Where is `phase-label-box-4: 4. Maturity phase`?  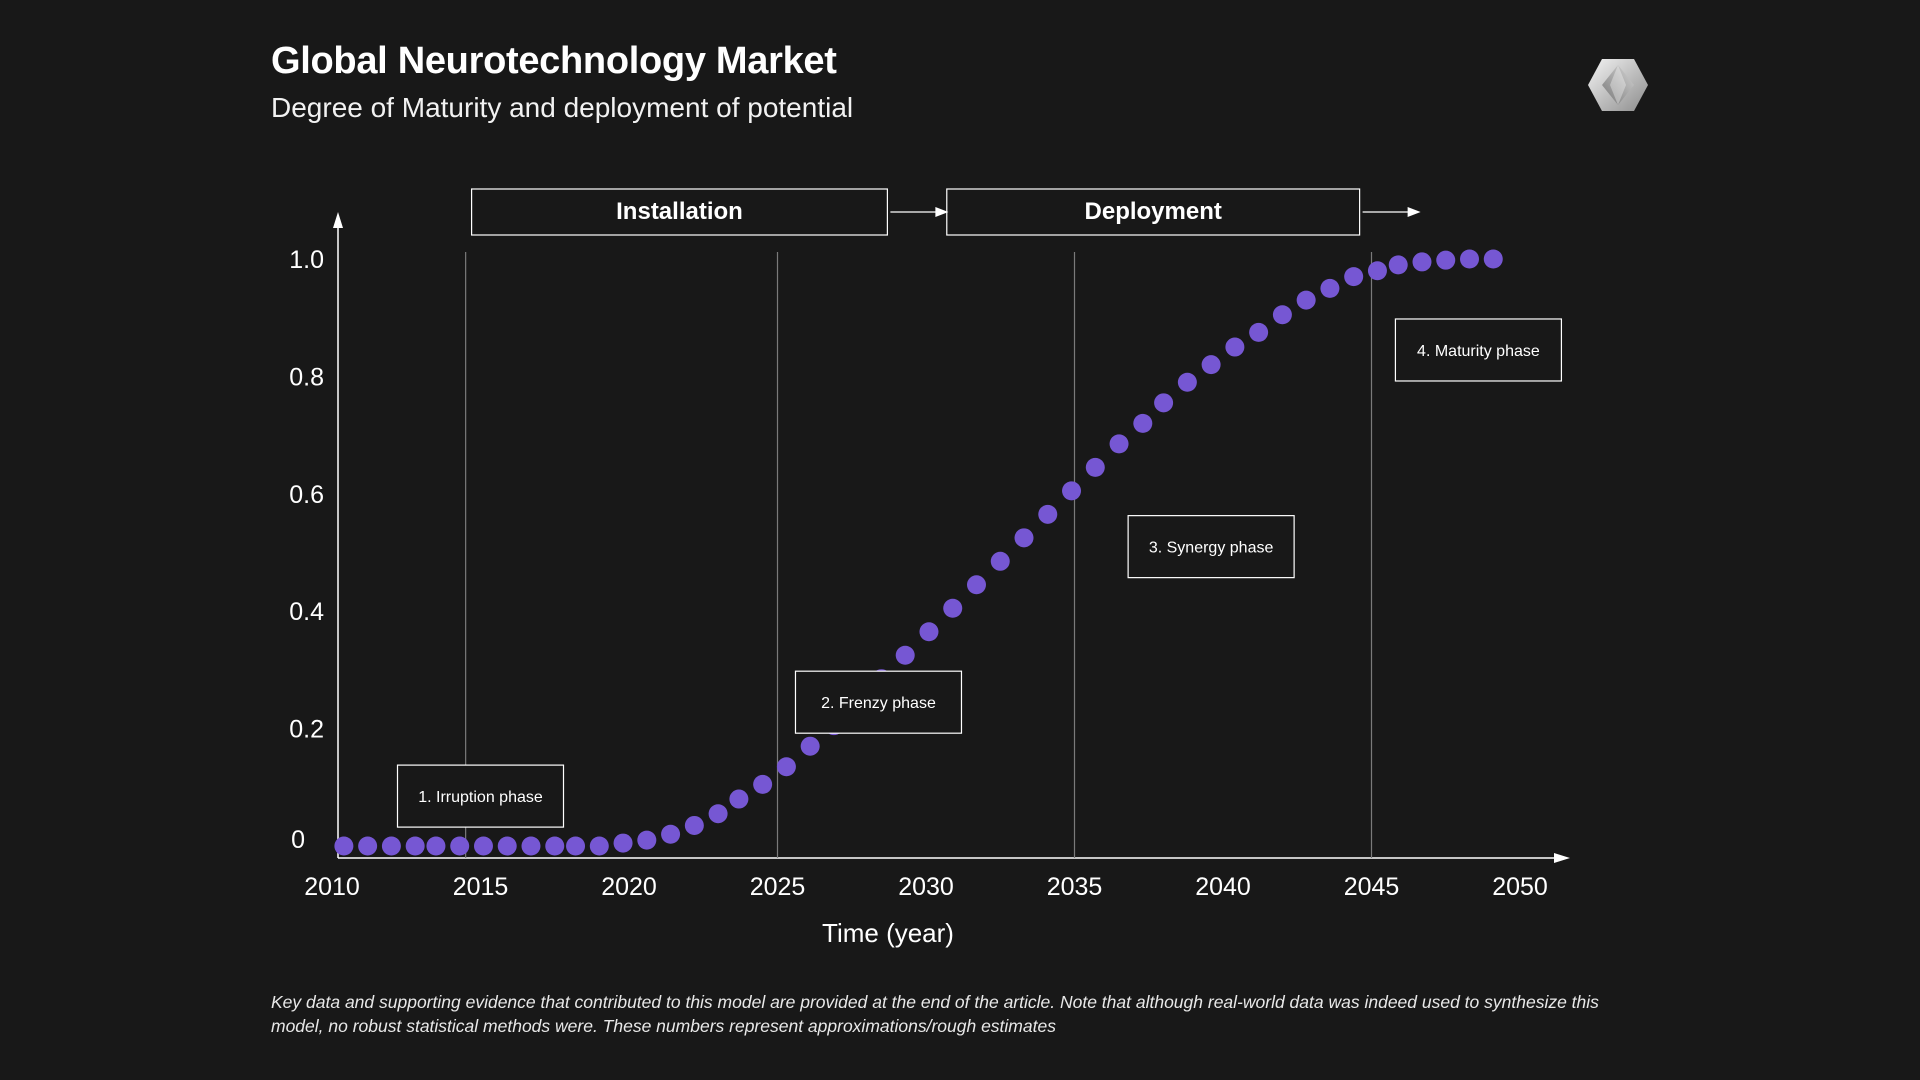 phase-label-box-4: 4. Maturity phase is located at coordinates (1478, 350).